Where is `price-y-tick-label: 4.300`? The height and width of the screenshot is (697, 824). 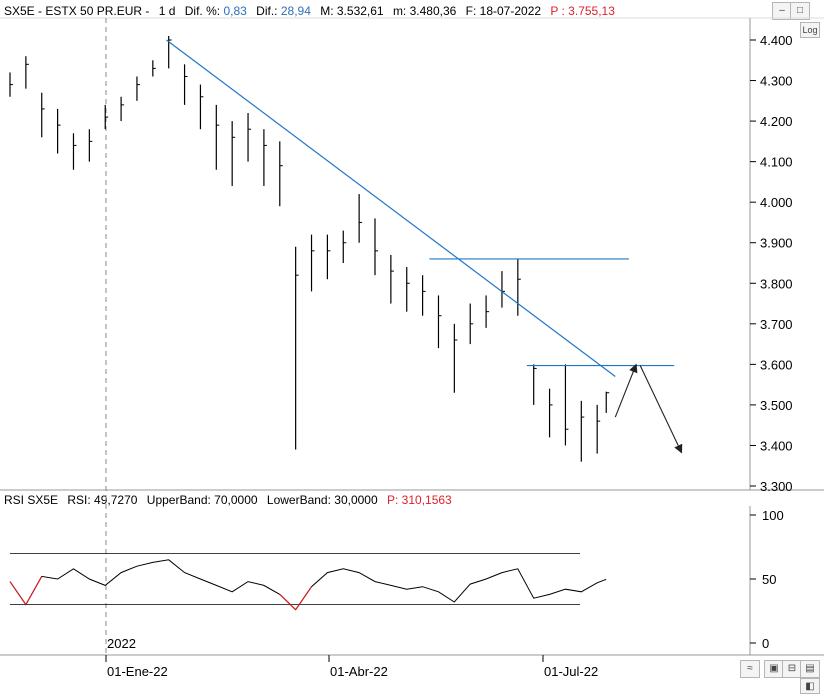
price-y-tick-label: 4.300 is located at coordinates (776, 81).